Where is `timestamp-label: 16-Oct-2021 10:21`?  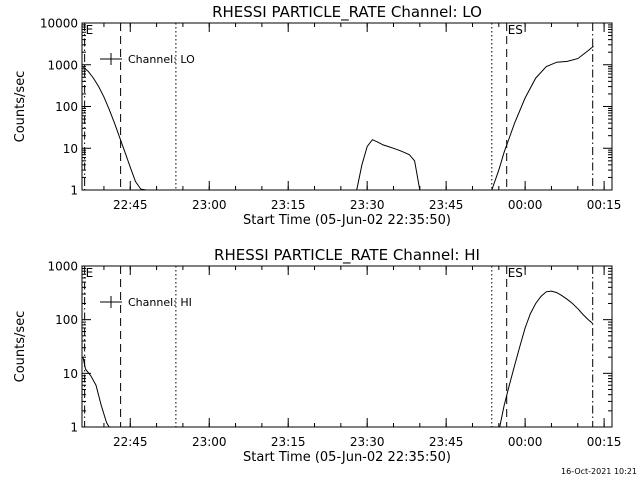 timestamp-label: 16-Oct-2021 10:21 is located at coordinates (599, 471).